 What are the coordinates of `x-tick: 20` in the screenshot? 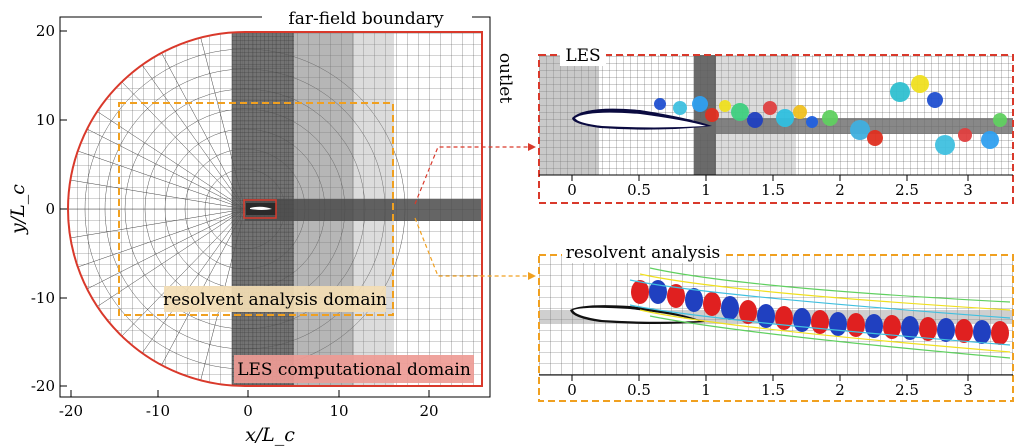 It's located at (428, 411).